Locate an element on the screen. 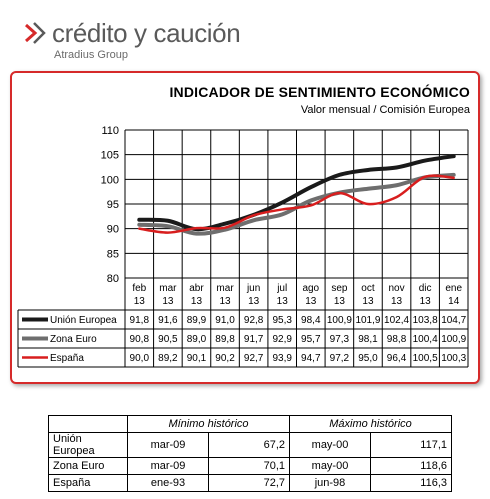  data-label: 91,8 is located at coordinates (140, 320).